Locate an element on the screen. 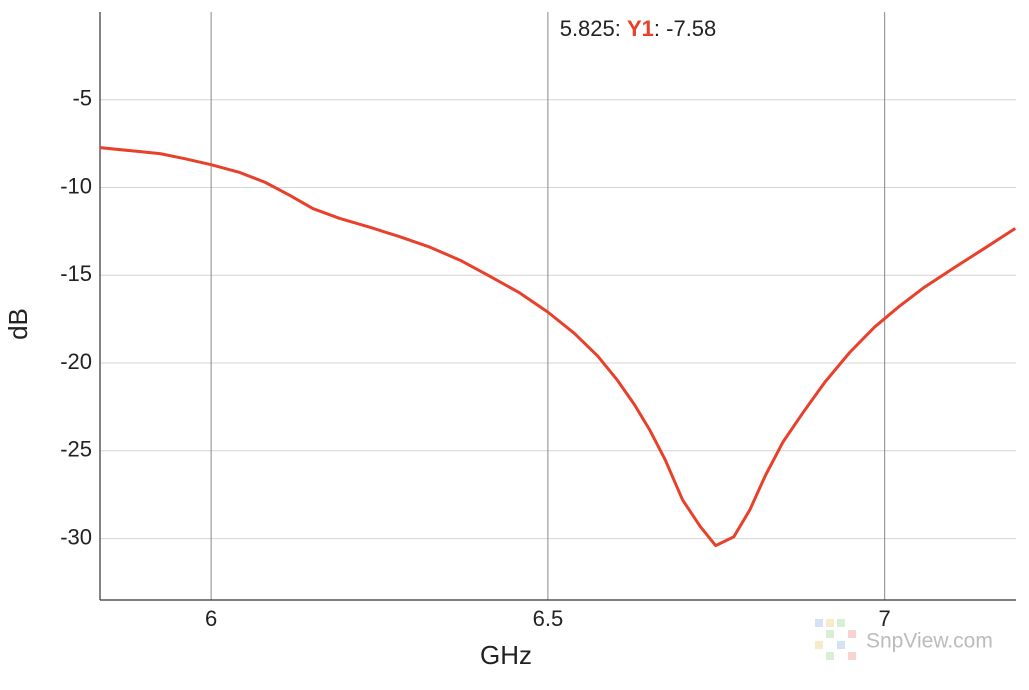 This screenshot has height=690, width=1029. x-tick-label: 6 is located at coordinates (211, 618).